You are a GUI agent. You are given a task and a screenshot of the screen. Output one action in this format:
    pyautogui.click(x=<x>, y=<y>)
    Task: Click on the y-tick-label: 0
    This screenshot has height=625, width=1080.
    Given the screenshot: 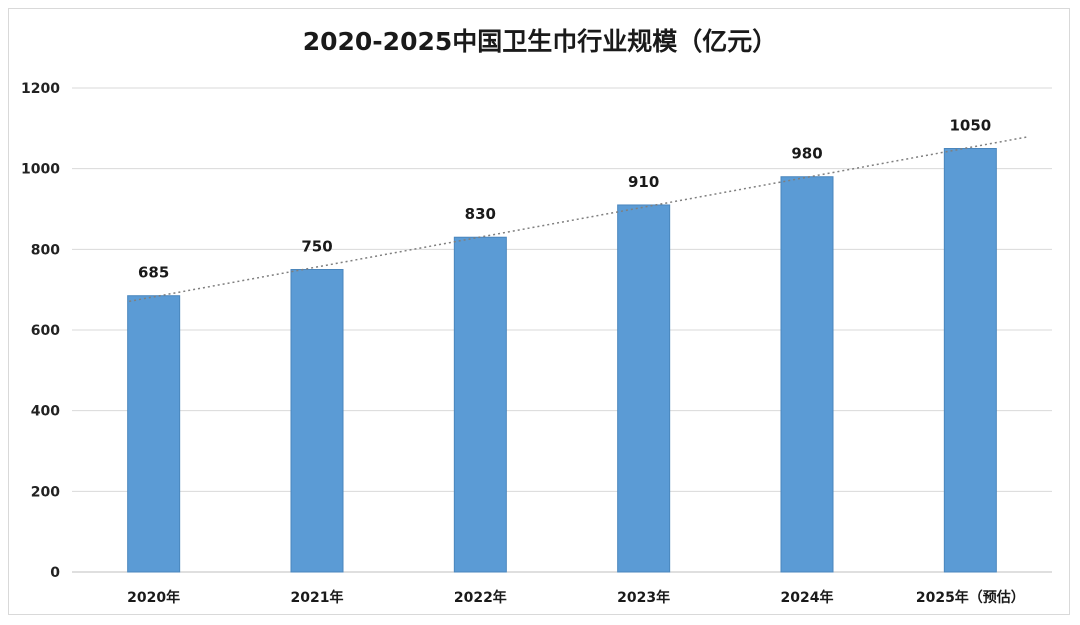 What is the action you would take?
    pyautogui.click(x=55, y=573)
    